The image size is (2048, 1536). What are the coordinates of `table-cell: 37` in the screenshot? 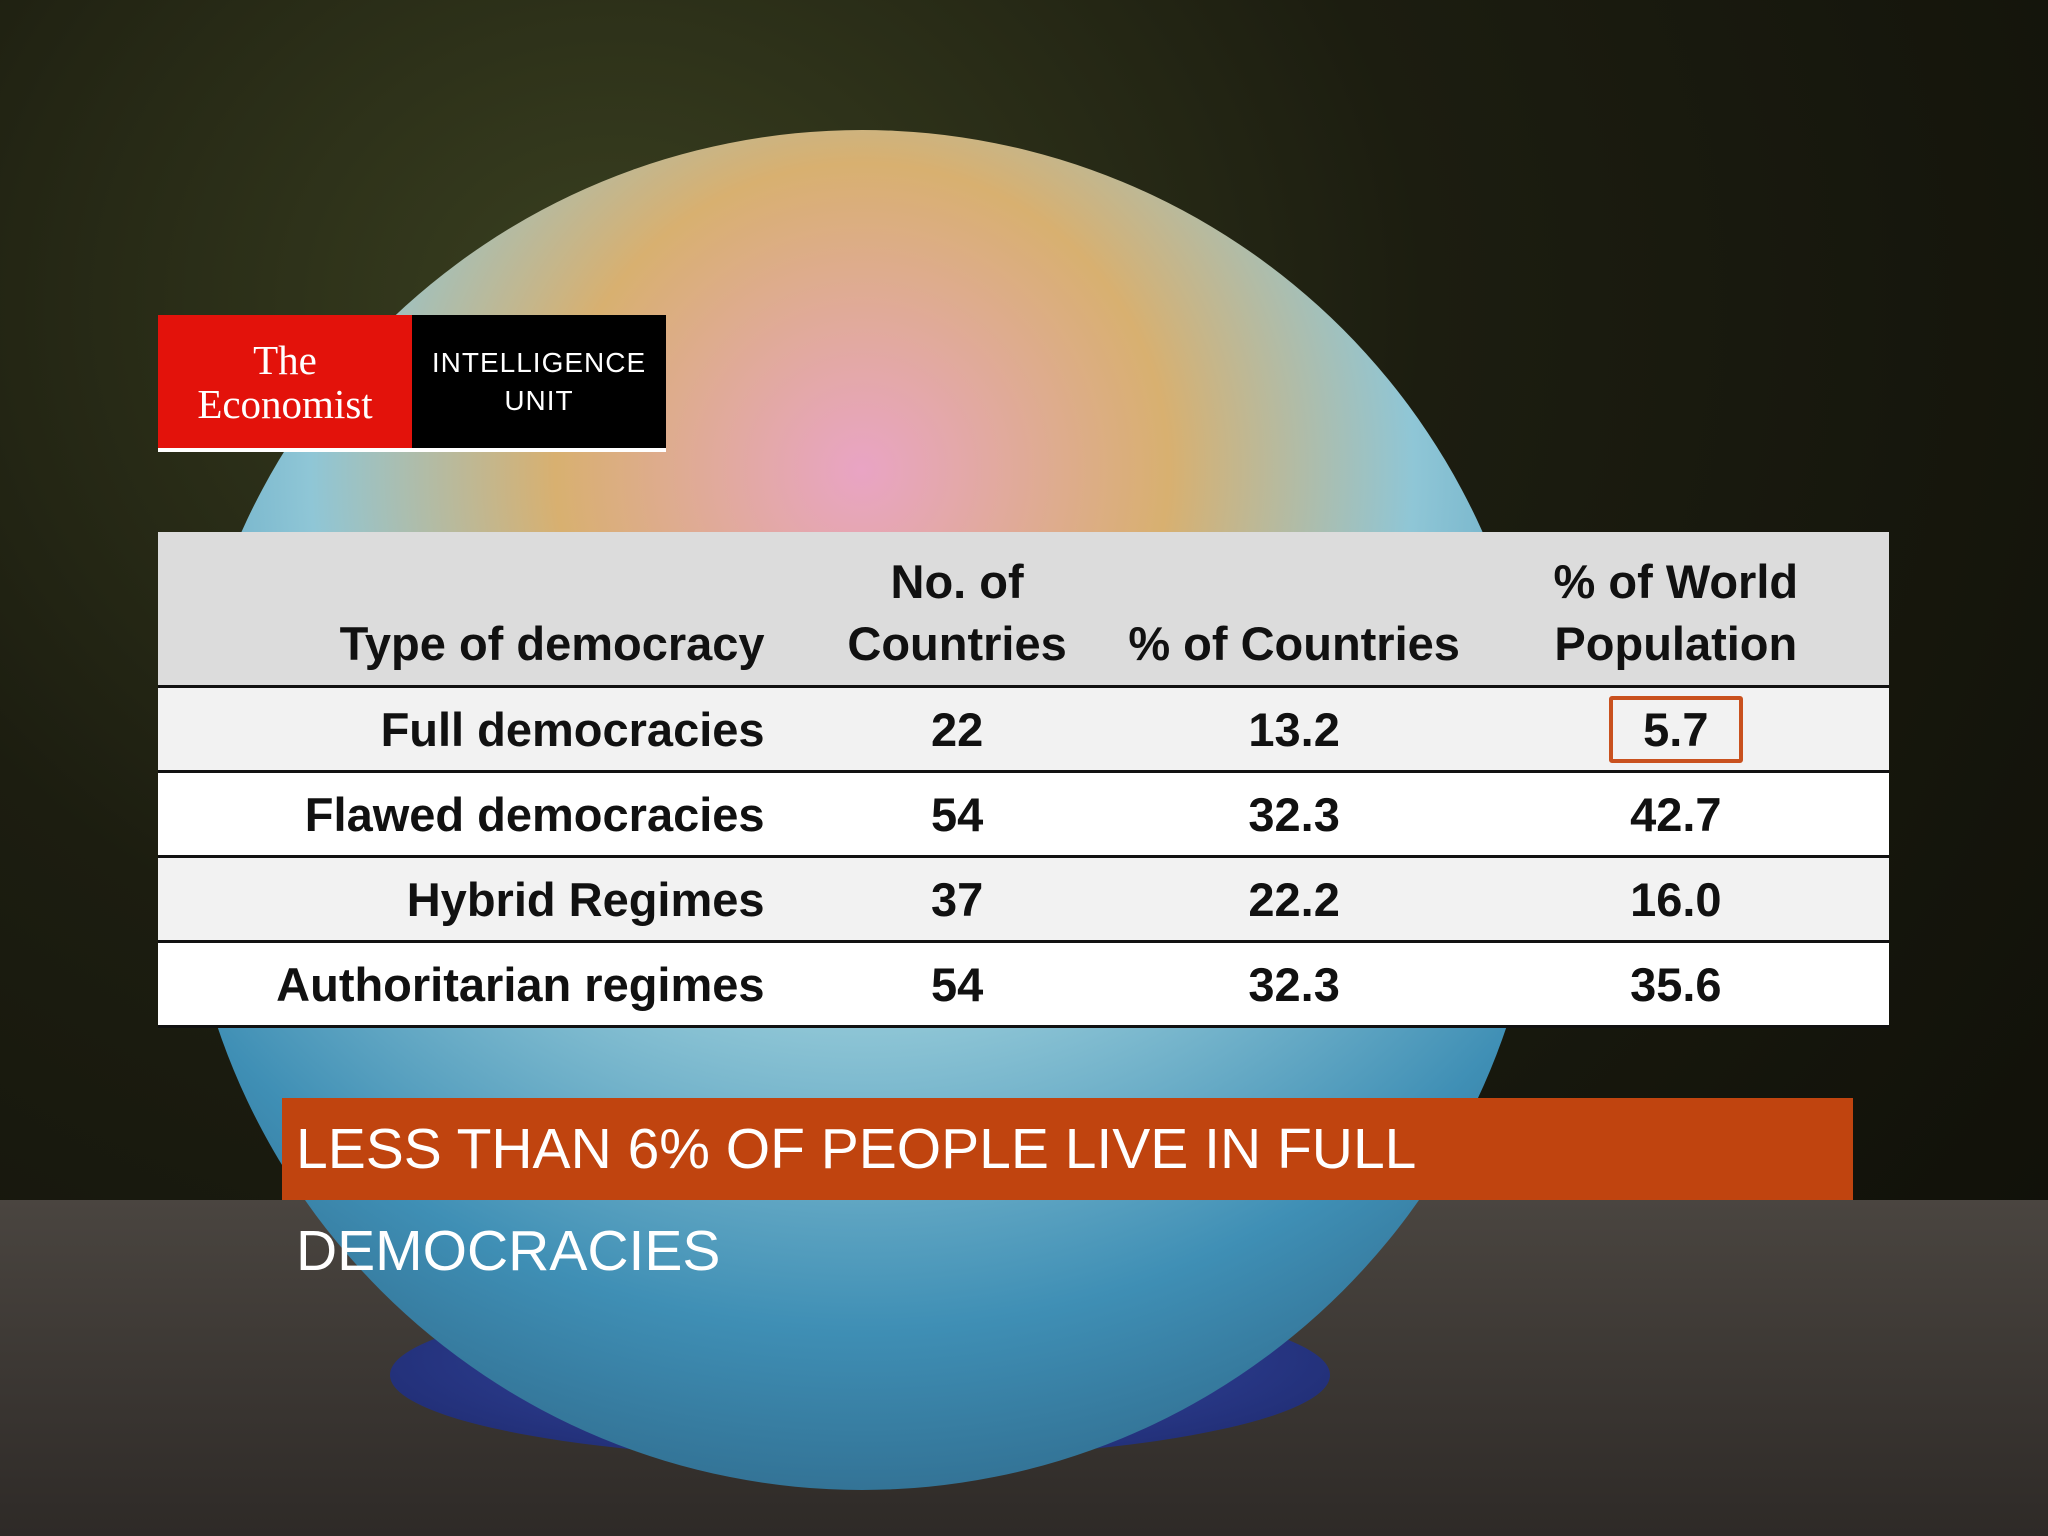 It's located at (957, 898).